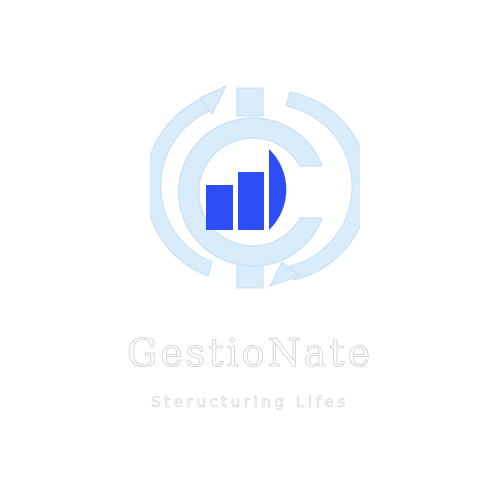 Image resolution: width=500 pixels, height=500 pixels. Describe the element at coordinates (213, 99) in the screenshot. I see `arrow-top-icon` at that location.